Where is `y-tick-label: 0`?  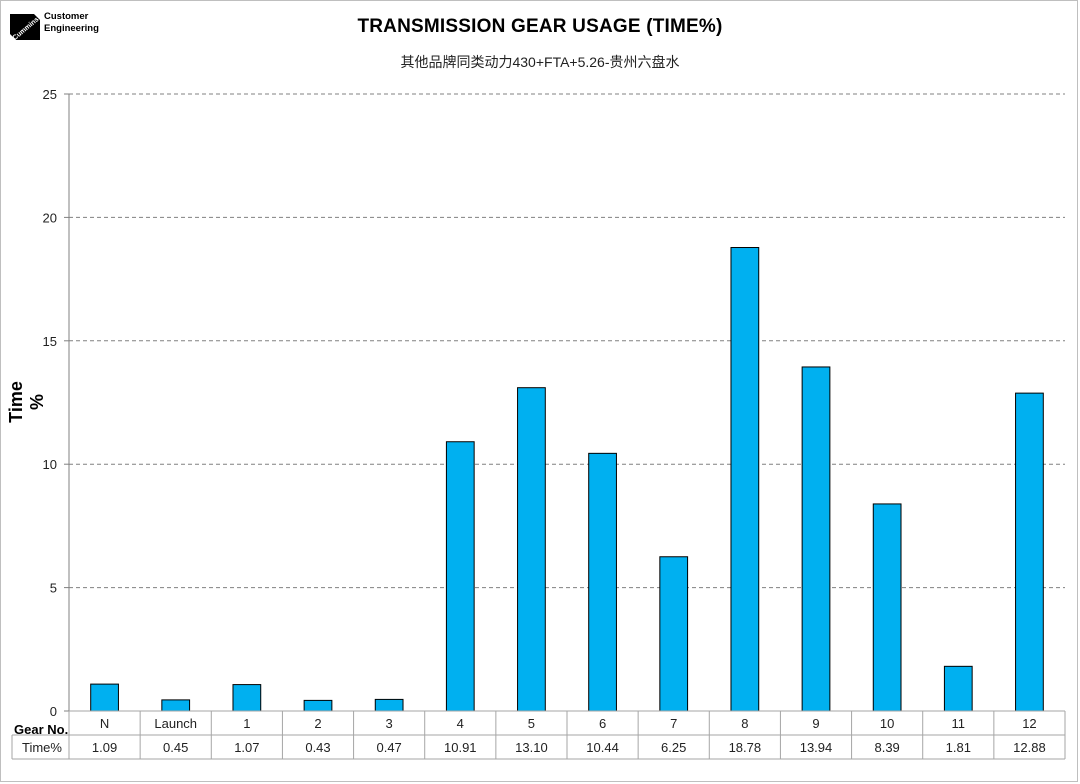
y-tick-label: 0 is located at coordinates (53, 711).